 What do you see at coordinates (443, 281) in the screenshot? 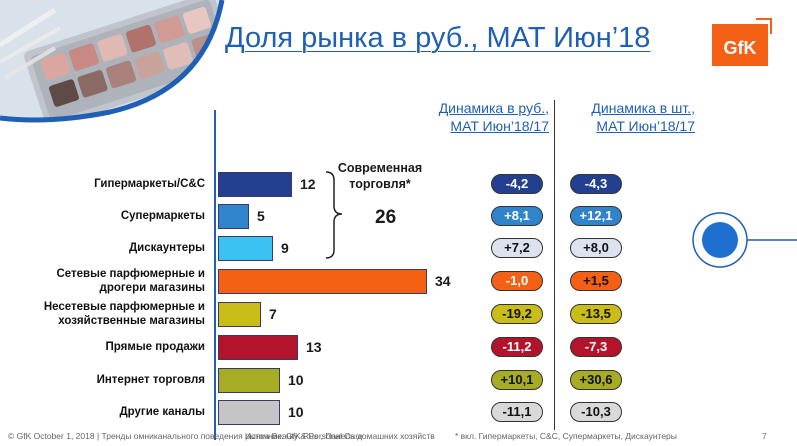
I see `share-value: 34` at bounding box center [443, 281].